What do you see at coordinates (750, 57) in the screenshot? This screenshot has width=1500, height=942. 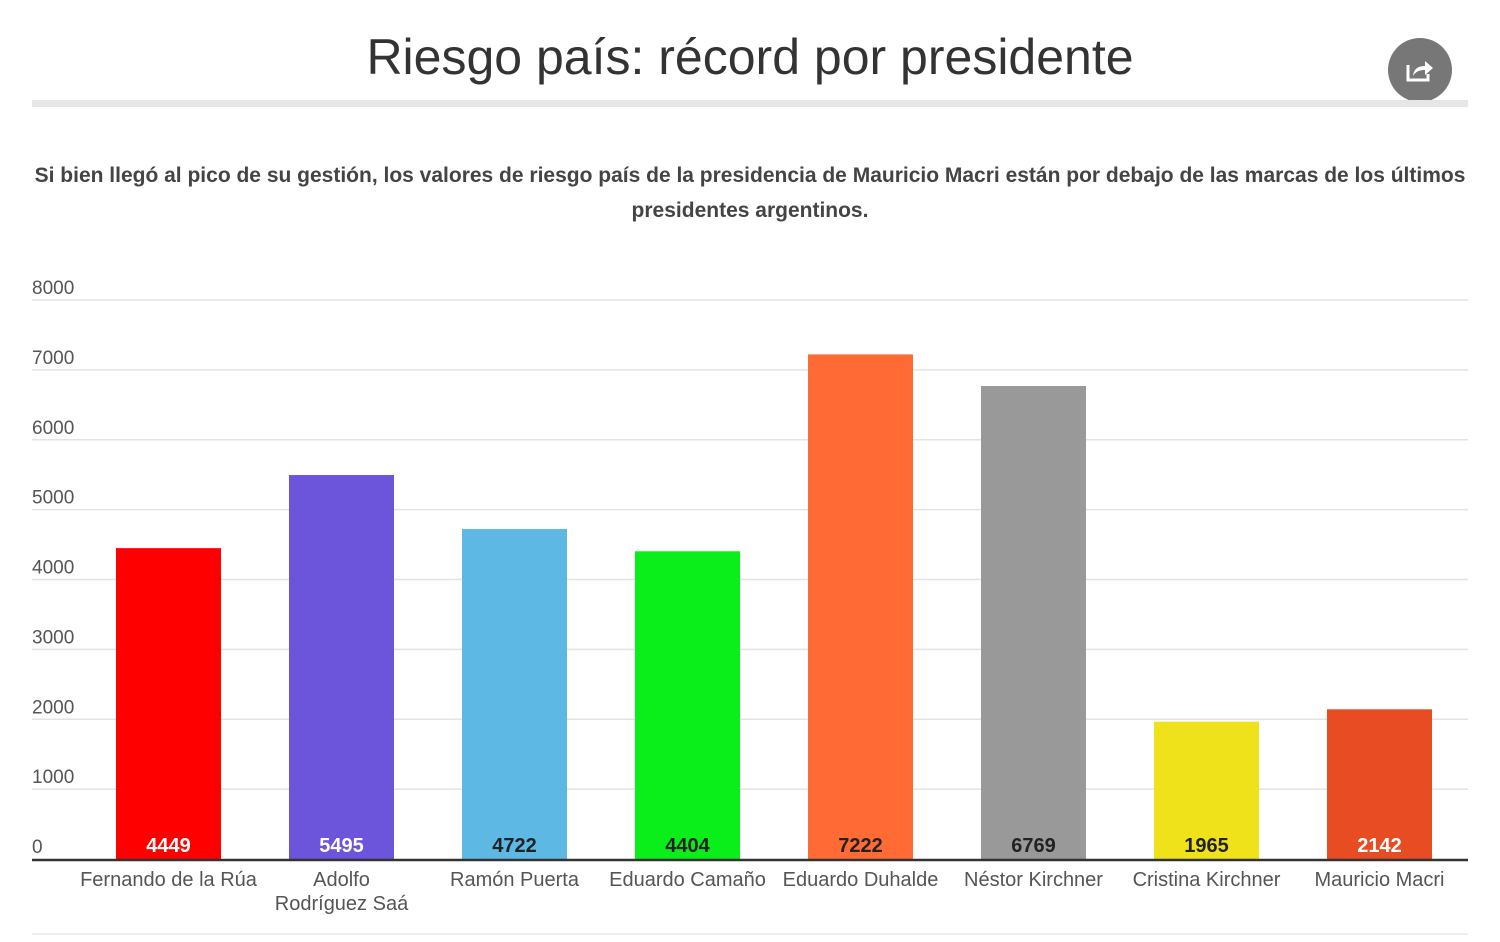 I see `chart-title: Riesgo país: récord por presidente` at bounding box center [750, 57].